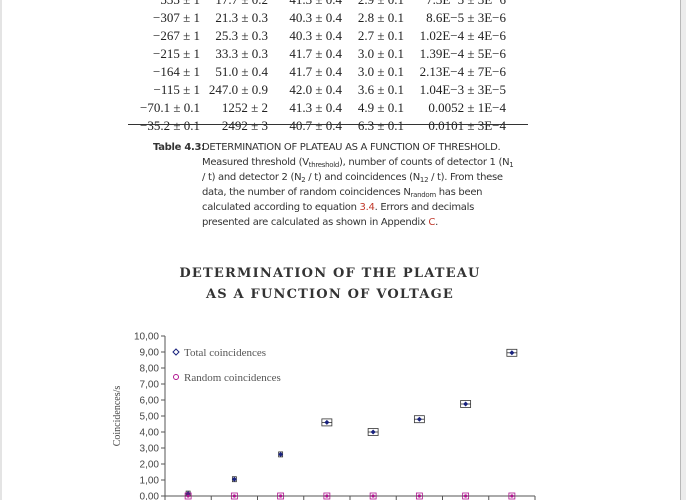  I want to click on table-bottom-rule, so click(328, 124).